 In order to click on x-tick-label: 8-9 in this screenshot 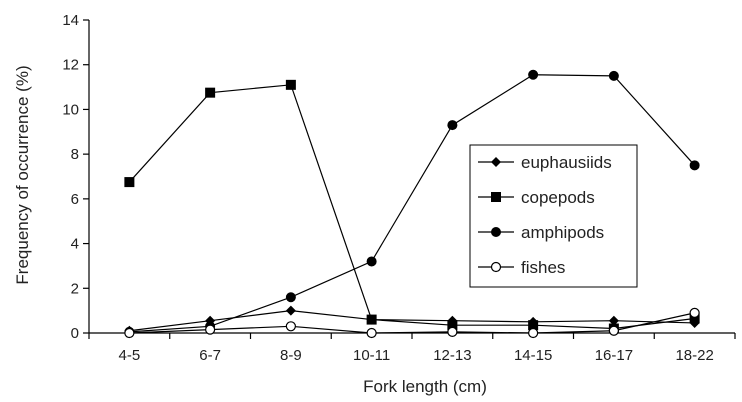, I will do `click(291, 355)`.